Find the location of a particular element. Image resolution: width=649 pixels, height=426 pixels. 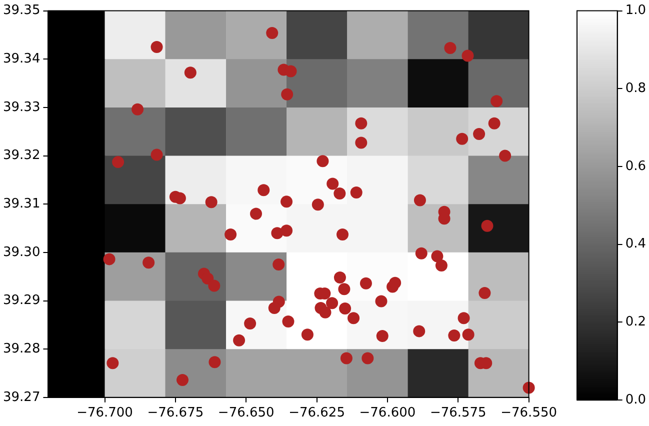

x-tick-label: −76.575 is located at coordinates (458, 413).